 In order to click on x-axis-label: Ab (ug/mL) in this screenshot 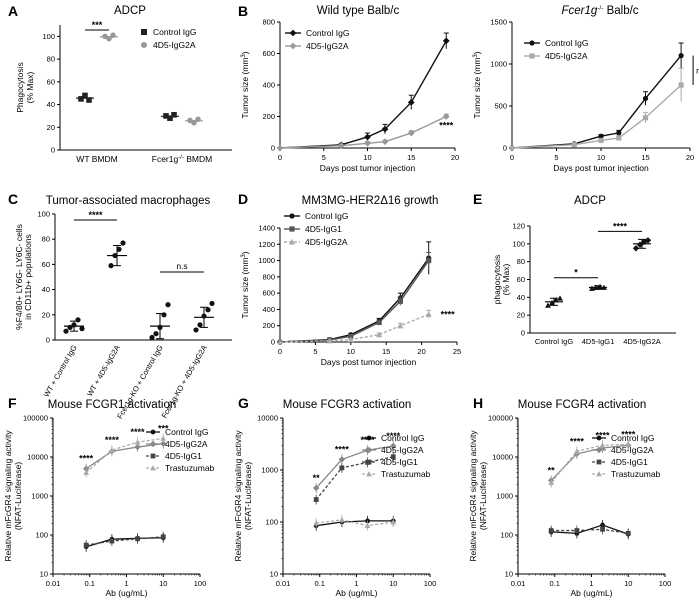, I will do `click(356, 593)`.